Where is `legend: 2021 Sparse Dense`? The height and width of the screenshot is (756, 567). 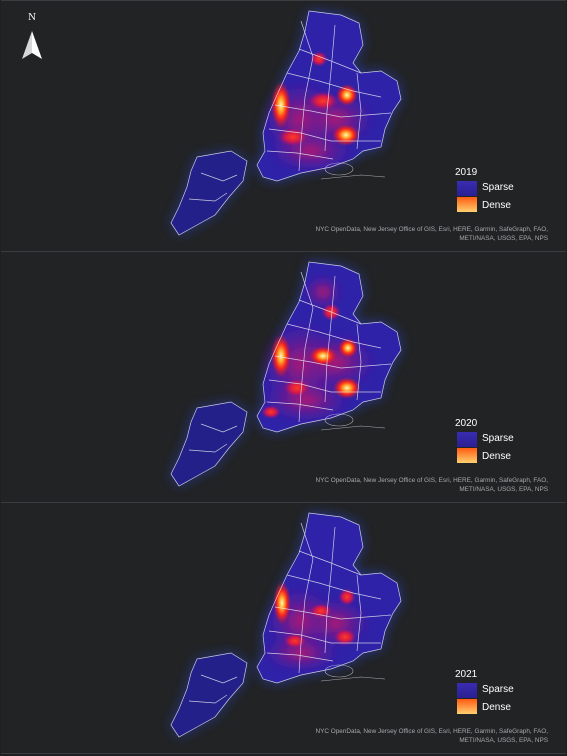
legend: 2021 Sparse Dense is located at coordinates (490, 694).